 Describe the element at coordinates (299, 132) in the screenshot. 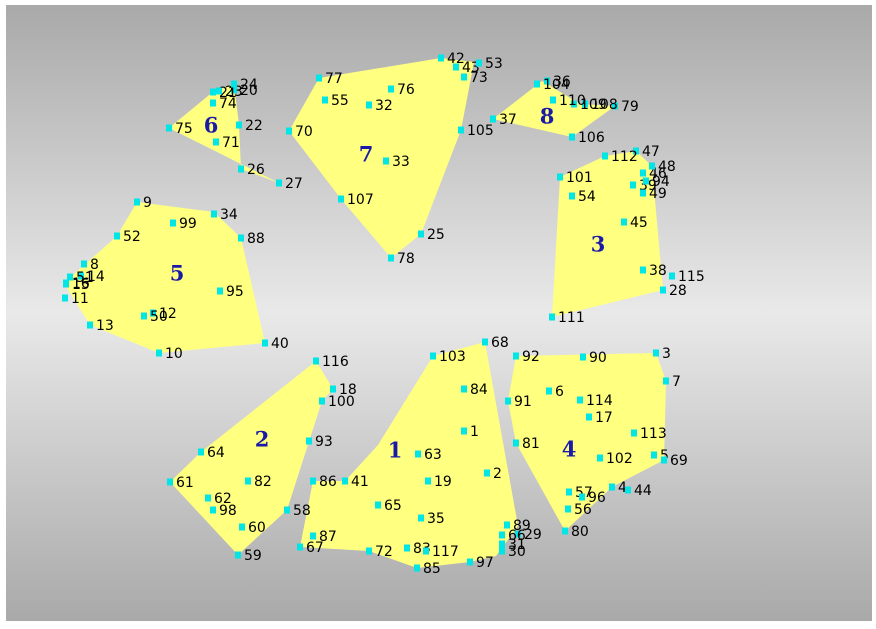

I see `data-point: 70` at that location.